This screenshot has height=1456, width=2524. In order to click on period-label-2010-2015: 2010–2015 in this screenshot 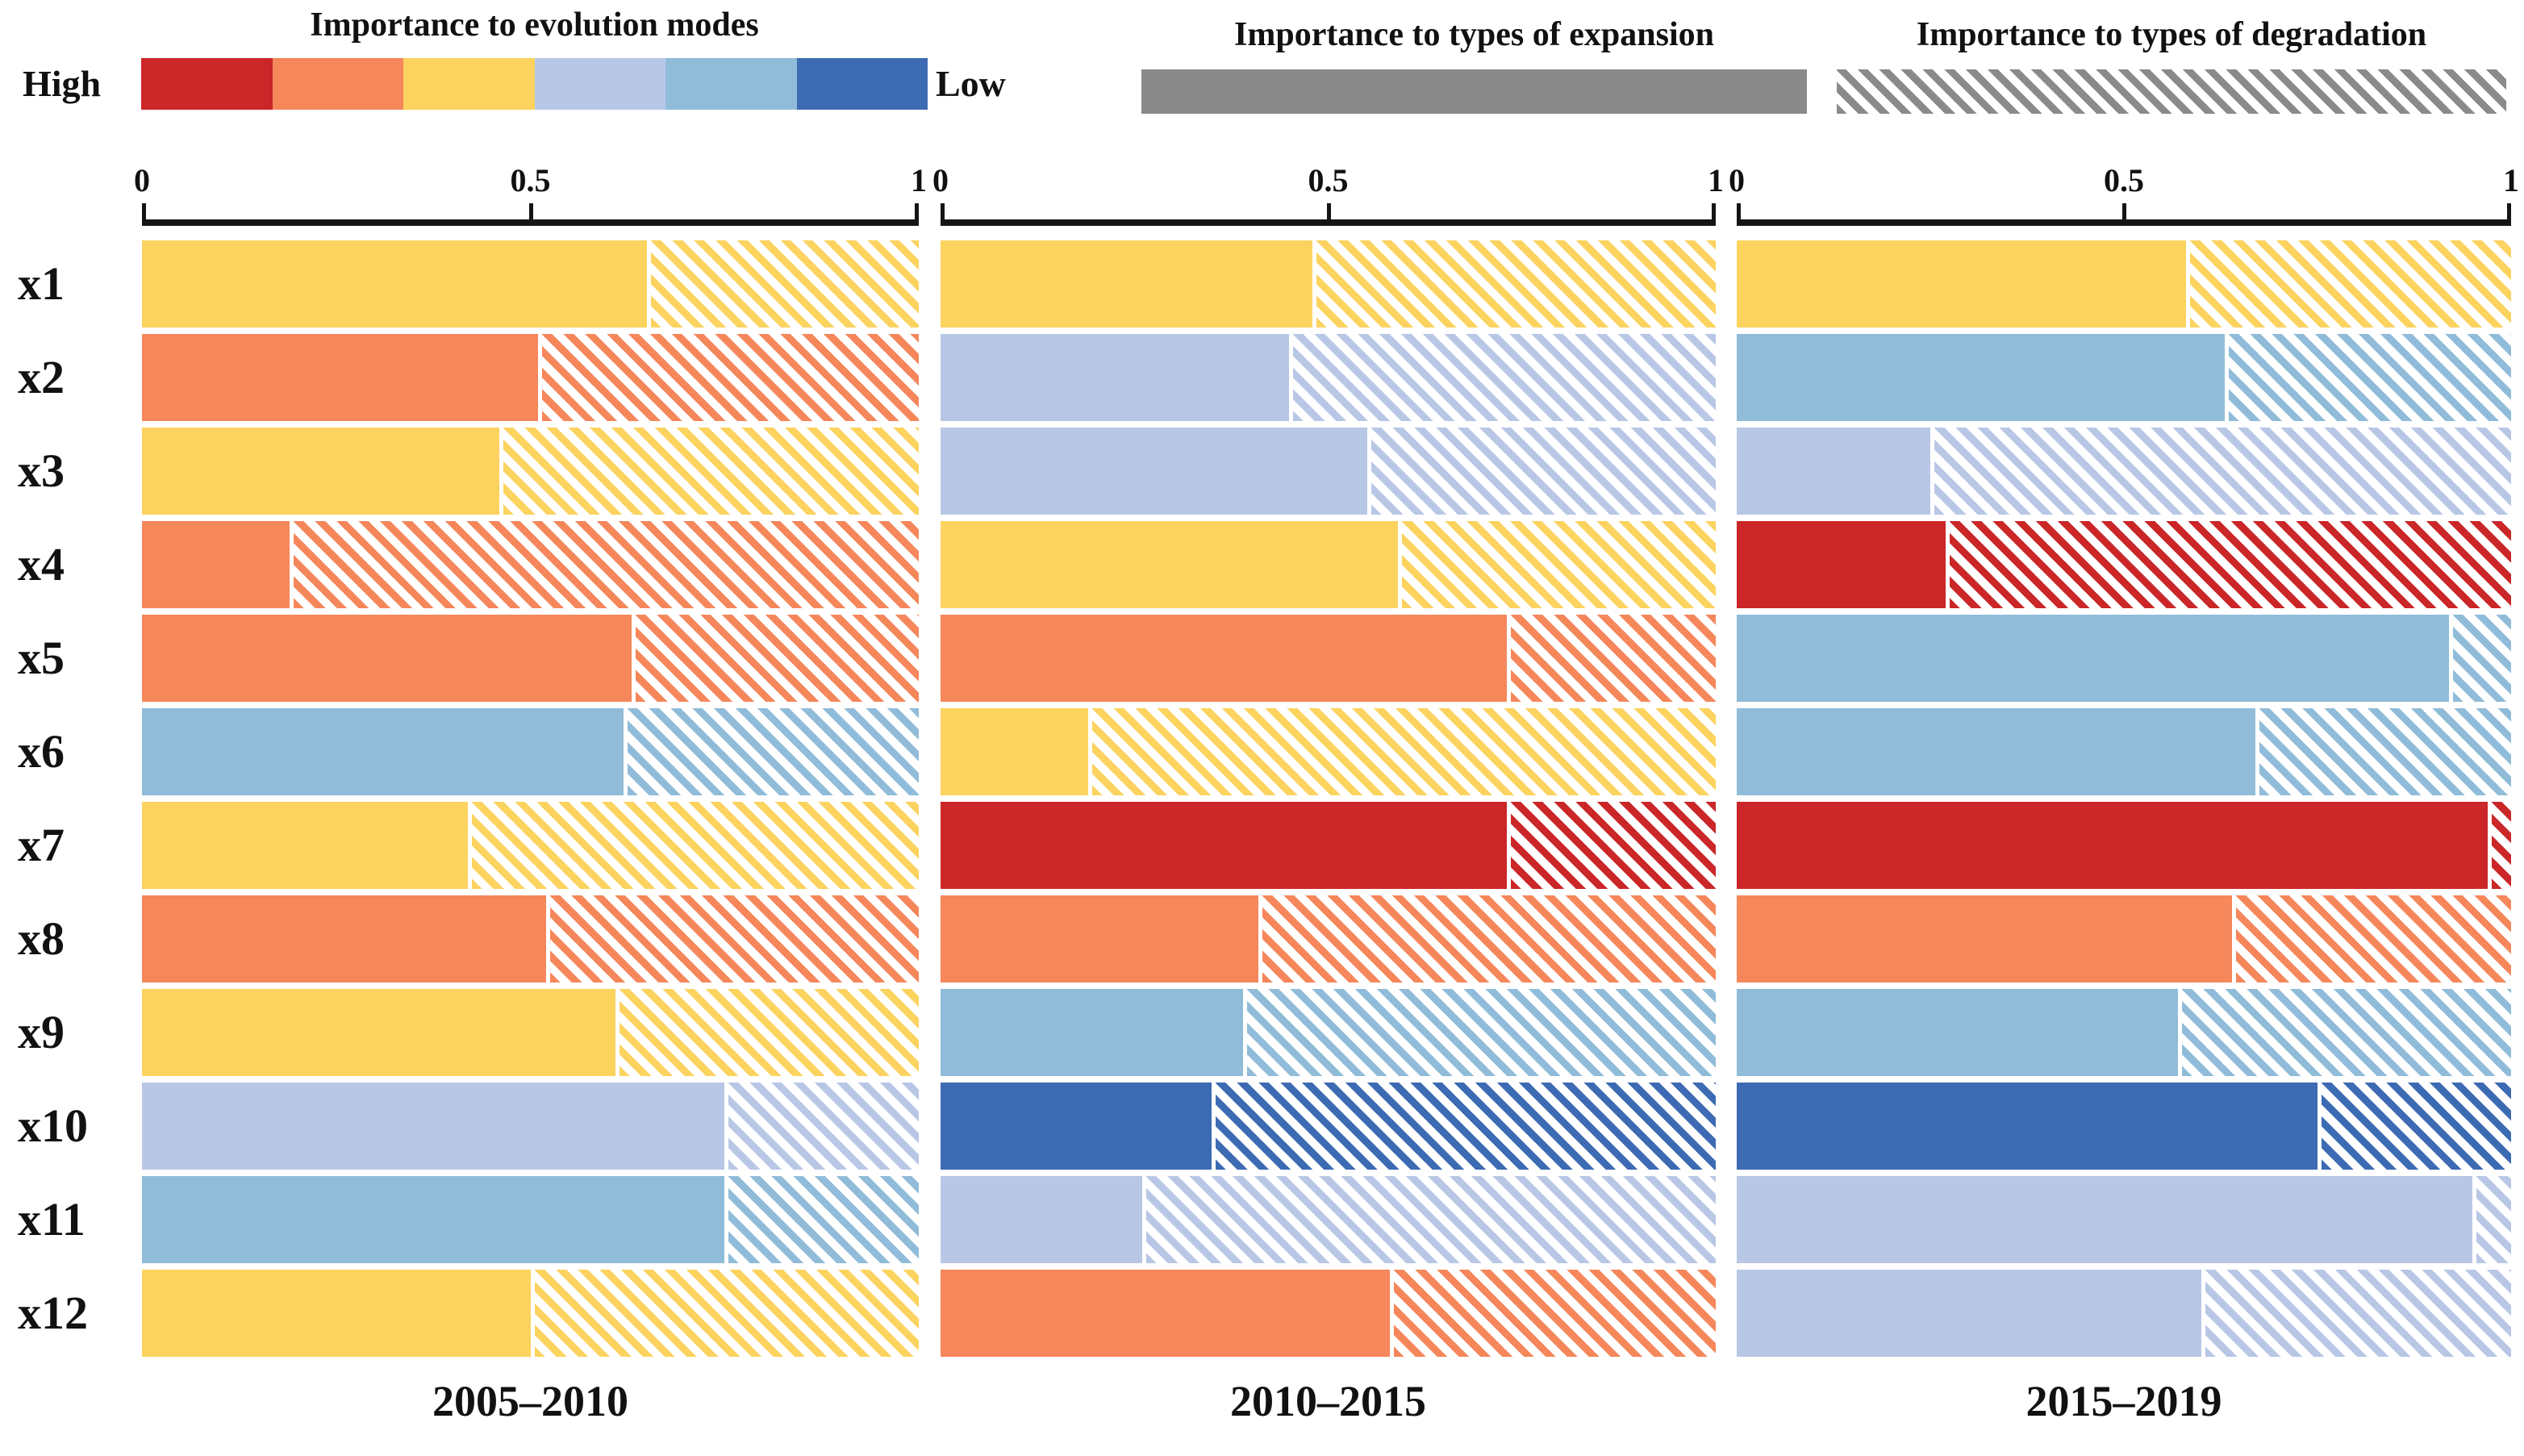, I will do `click(1328, 1401)`.